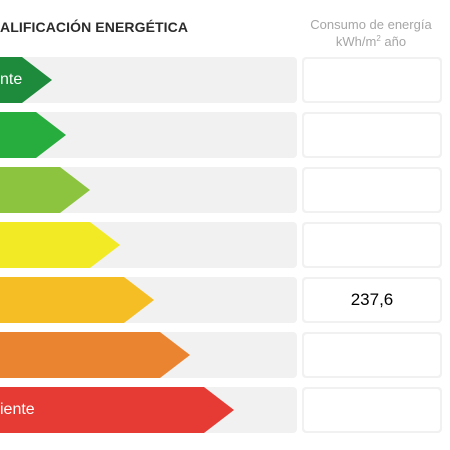 This screenshot has height=450, width=450. I want to click on consumption-header-line1: Consumo de energía, so click(371, 24).